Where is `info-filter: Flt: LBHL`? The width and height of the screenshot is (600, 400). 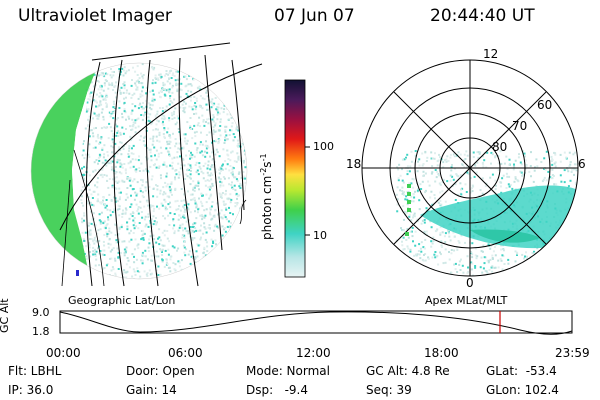 info-filter: Flt: LBHL is located at coordinates (35, 371).